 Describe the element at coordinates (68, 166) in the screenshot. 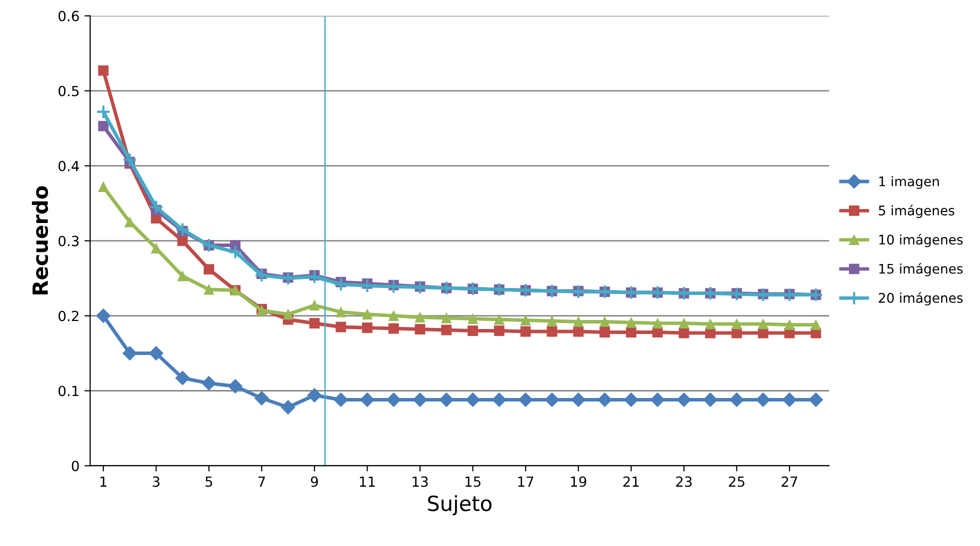

I see `y-tick-label: 0.4` at that location.